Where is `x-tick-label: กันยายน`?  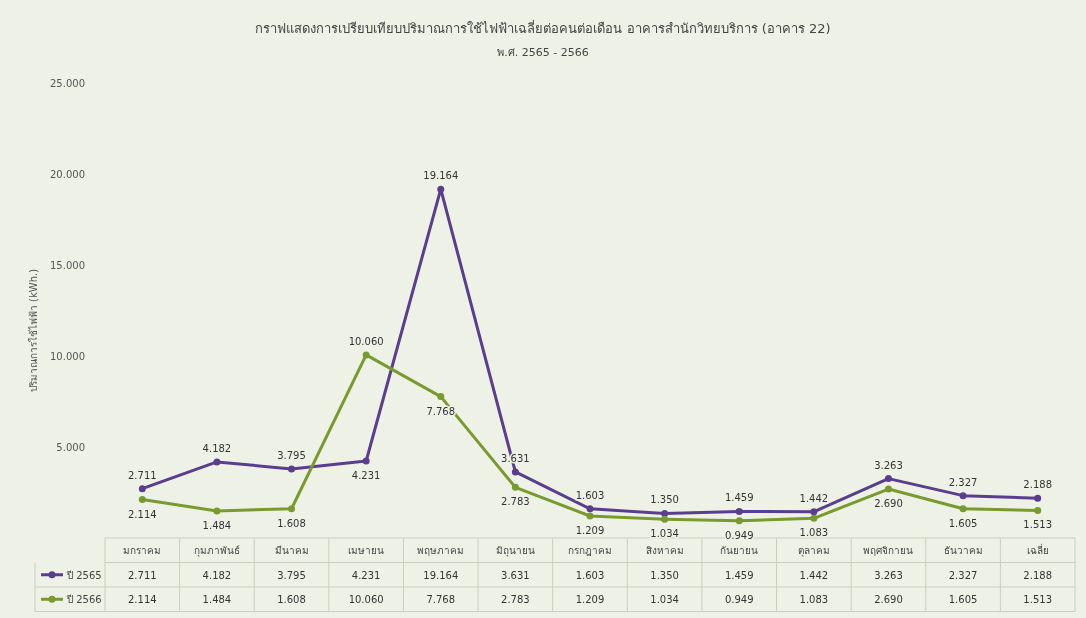
x-tick-label: กันยายน is located at coordinates (739, 550).